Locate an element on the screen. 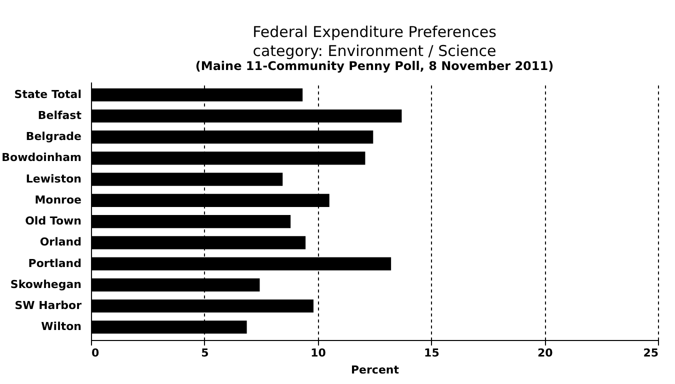 The height and width of the screenshot is (384, 675). y-tick-label: Bowdoinham is located at coordinates (42, 157).